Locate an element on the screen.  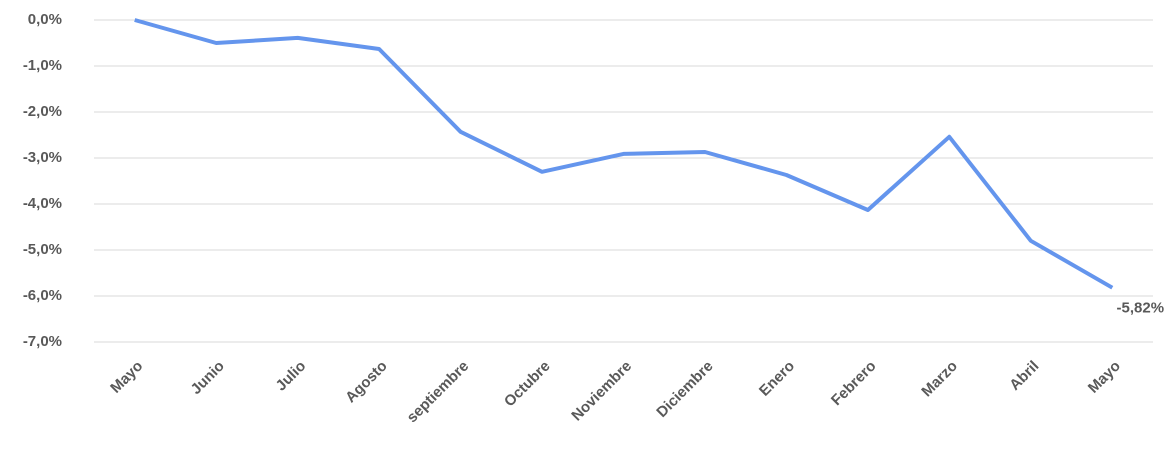
y-tick-label: -6,0% is located at coordinates (42, 295).